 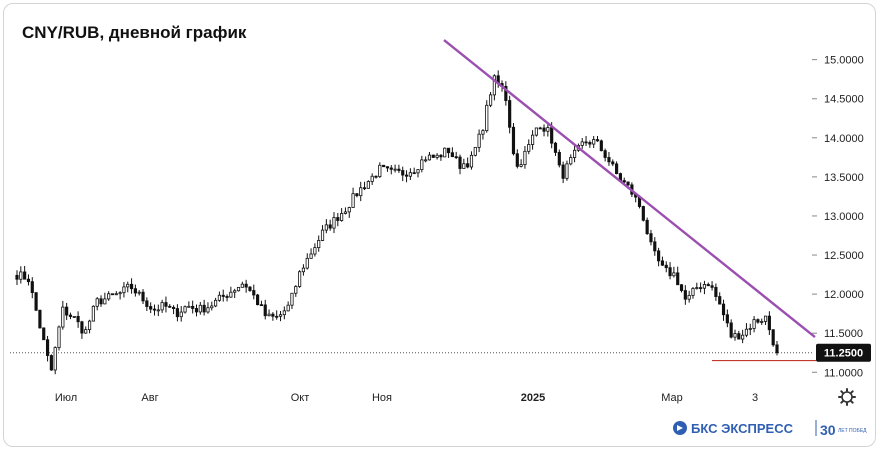 What do you see at coordinates (828, 430) in the screenshot?
I see `brand-years: 30` at bounding box center [828, 430].